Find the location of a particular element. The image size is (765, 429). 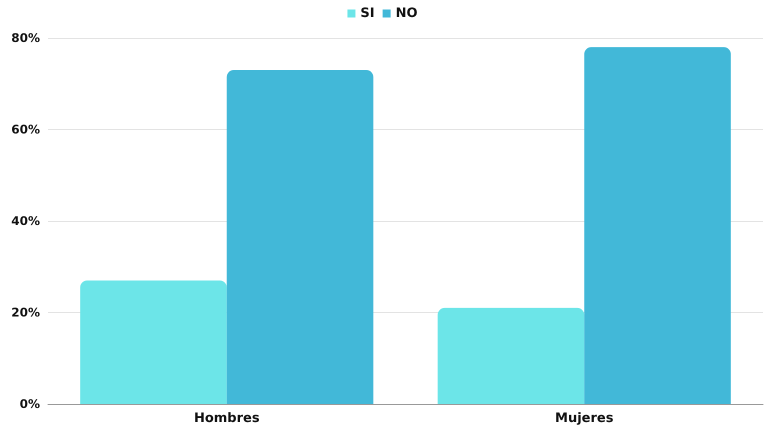

y-tick-label: 20% is located at coordinates (25, 313).